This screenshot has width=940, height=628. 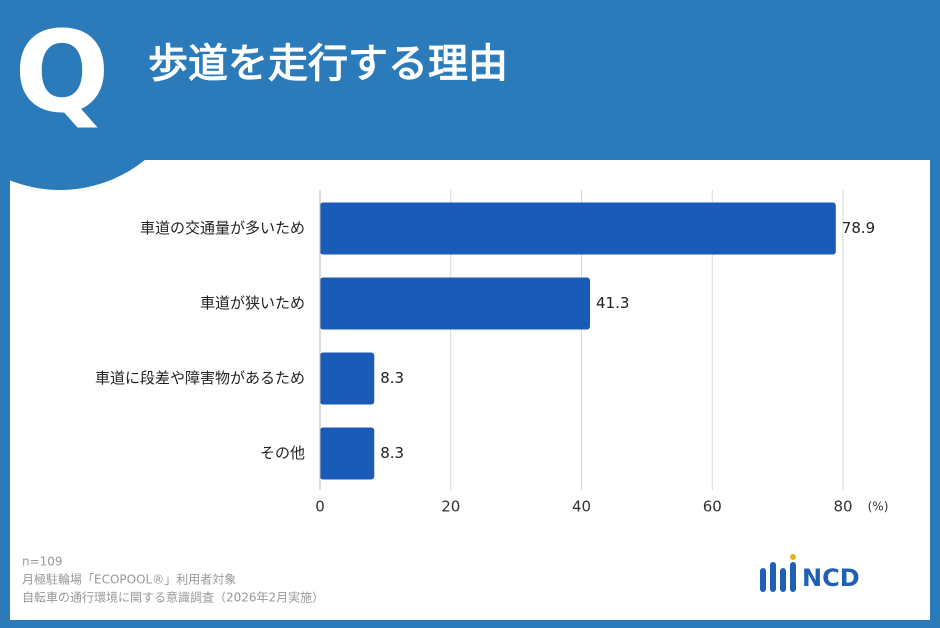 What do you see at coordinates (200, 378) in the screenshot?
I see `y-tick-label: 車道に段差や障害物があるため` at bounding box center [200, 378].